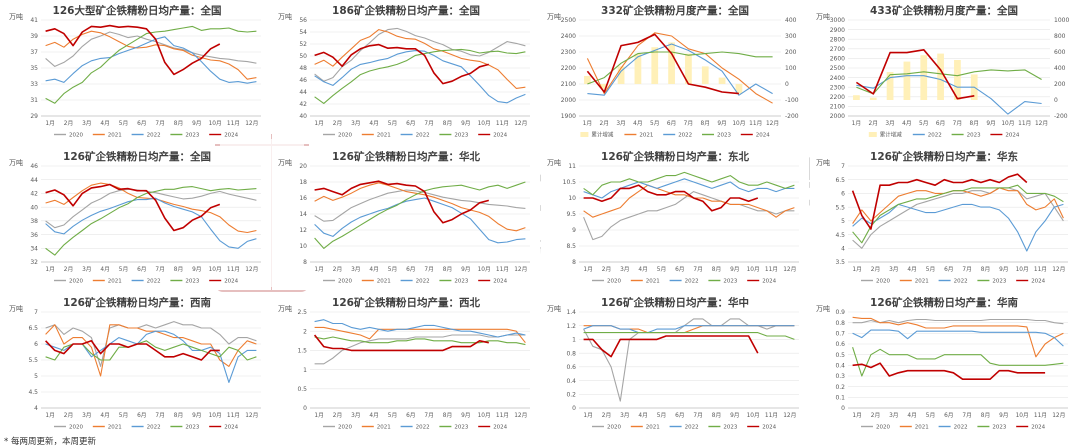  I want to click on x-tick-label: 6月, so click(680, 415).